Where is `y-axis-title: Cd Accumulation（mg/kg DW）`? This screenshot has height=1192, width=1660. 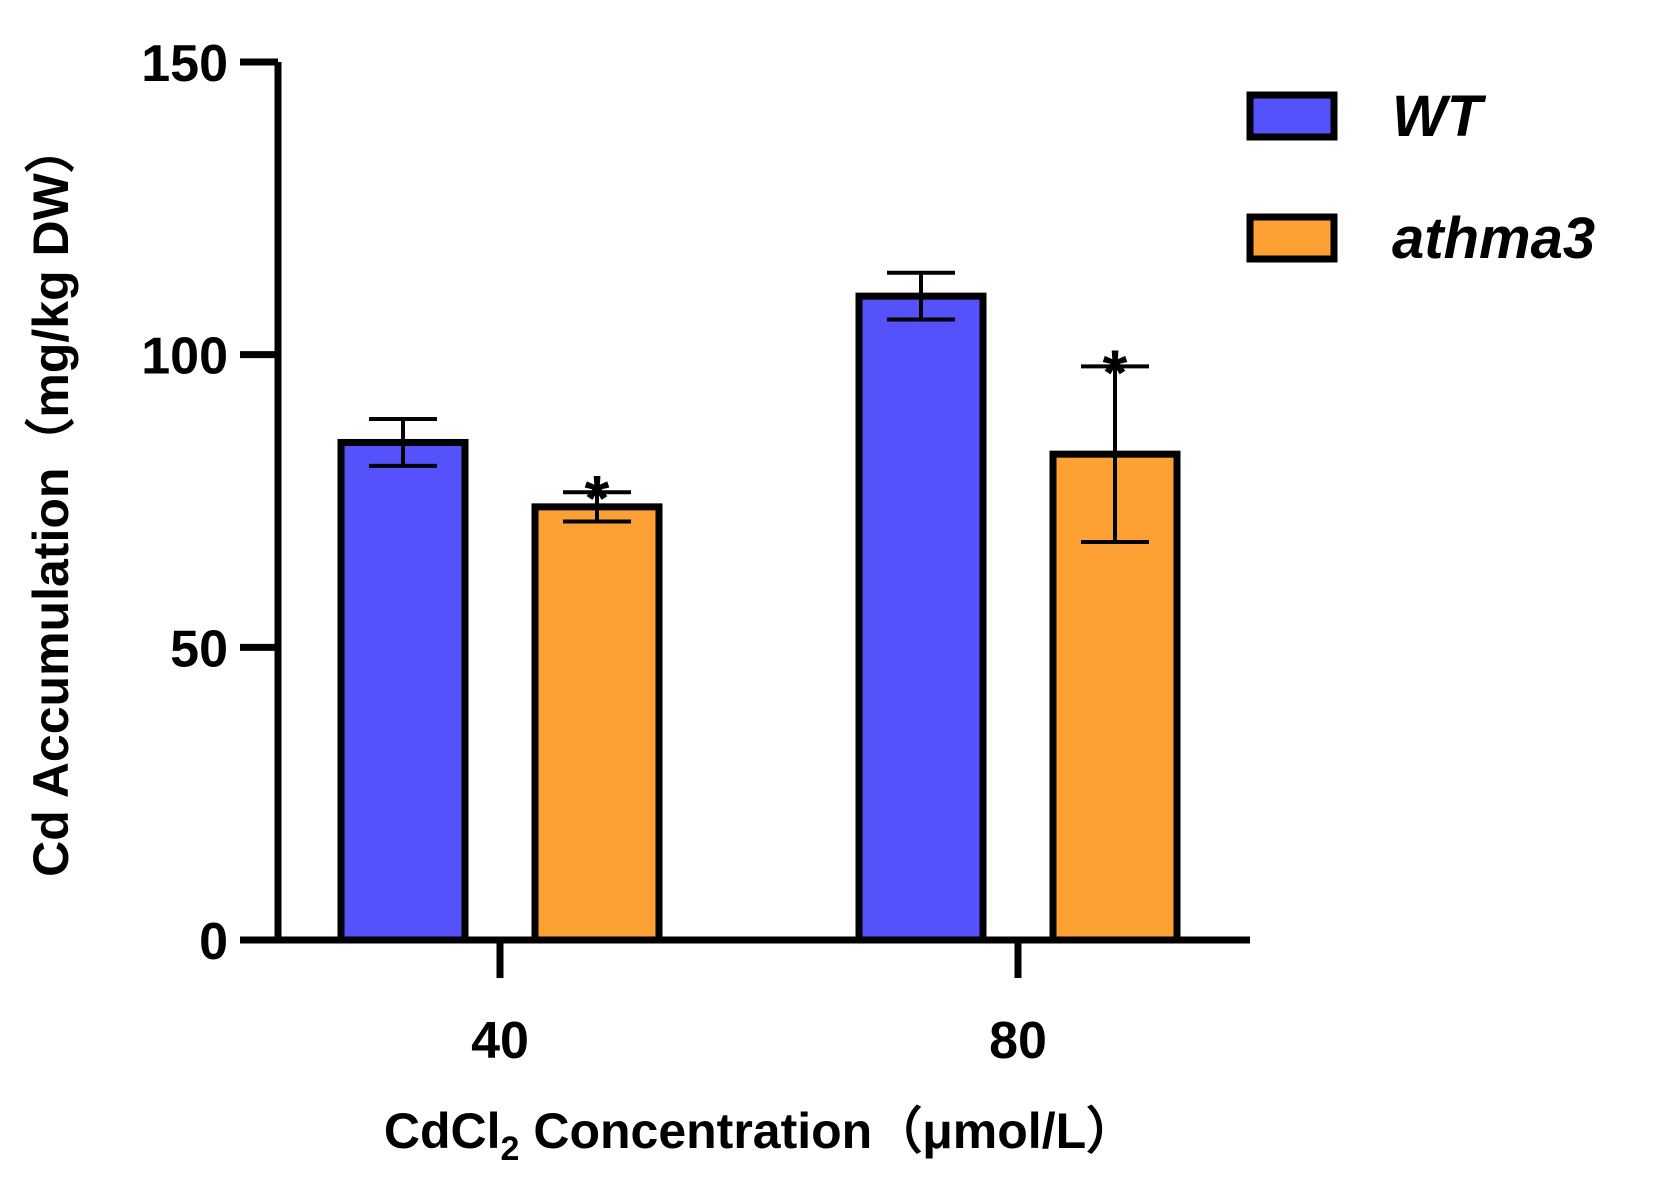
y-axis-title: Cd Accumulation（mg/kg DW） is located at coordinates (51, 500).